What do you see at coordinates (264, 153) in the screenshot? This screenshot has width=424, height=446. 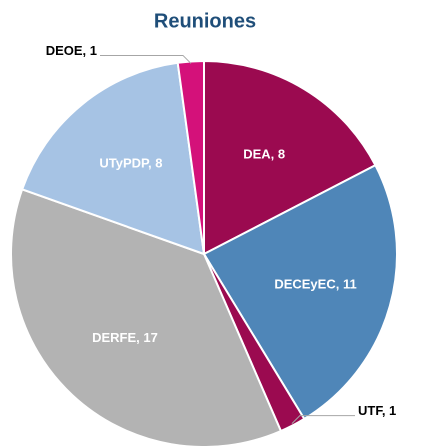 I see `data-label: DEA, 8` at bounding box center [264, 153].